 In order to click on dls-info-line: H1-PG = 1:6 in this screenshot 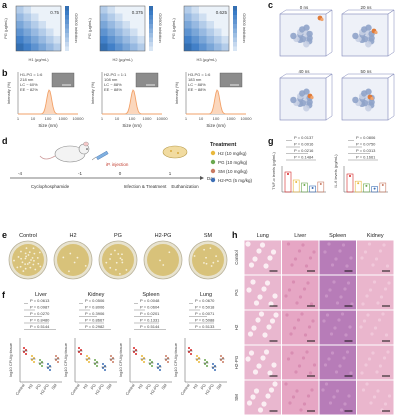, I will do `click(31, 74)`.